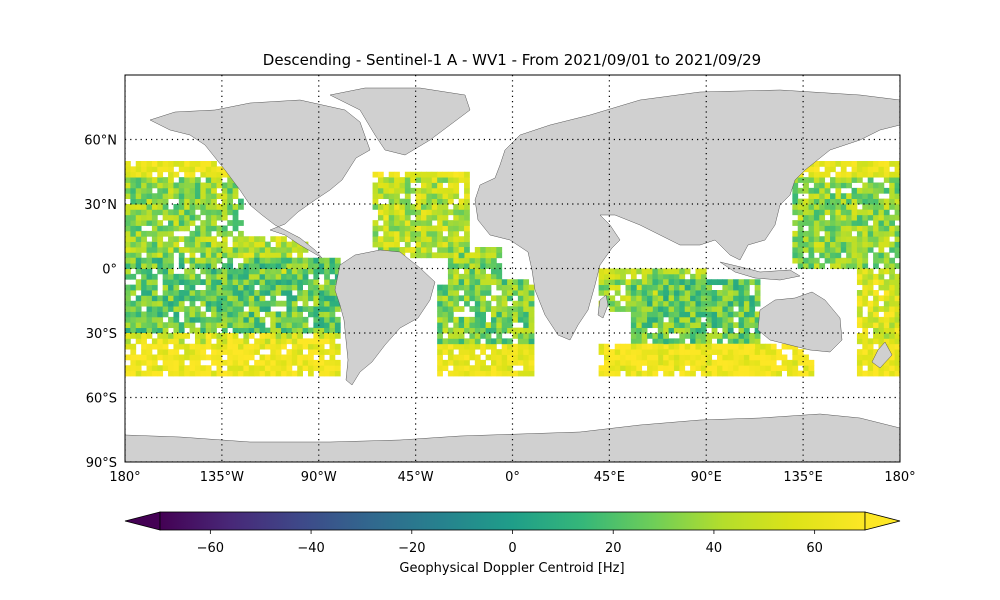 The image size is (1000, 600). What do you see at coordinates (899, 477) in the screenshot?
I see `x-tick-label: 180°` at bounding box center [899, 477].